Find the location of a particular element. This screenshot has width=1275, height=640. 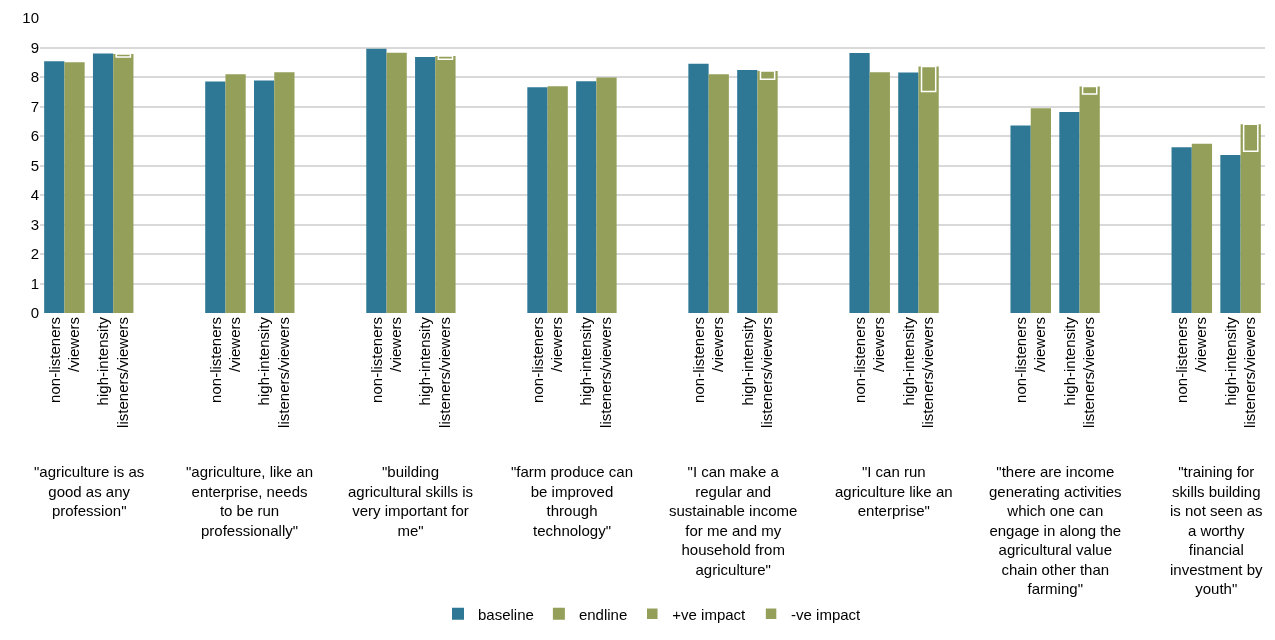

y-tick-label: 5 is located at coordinates (34, 165).